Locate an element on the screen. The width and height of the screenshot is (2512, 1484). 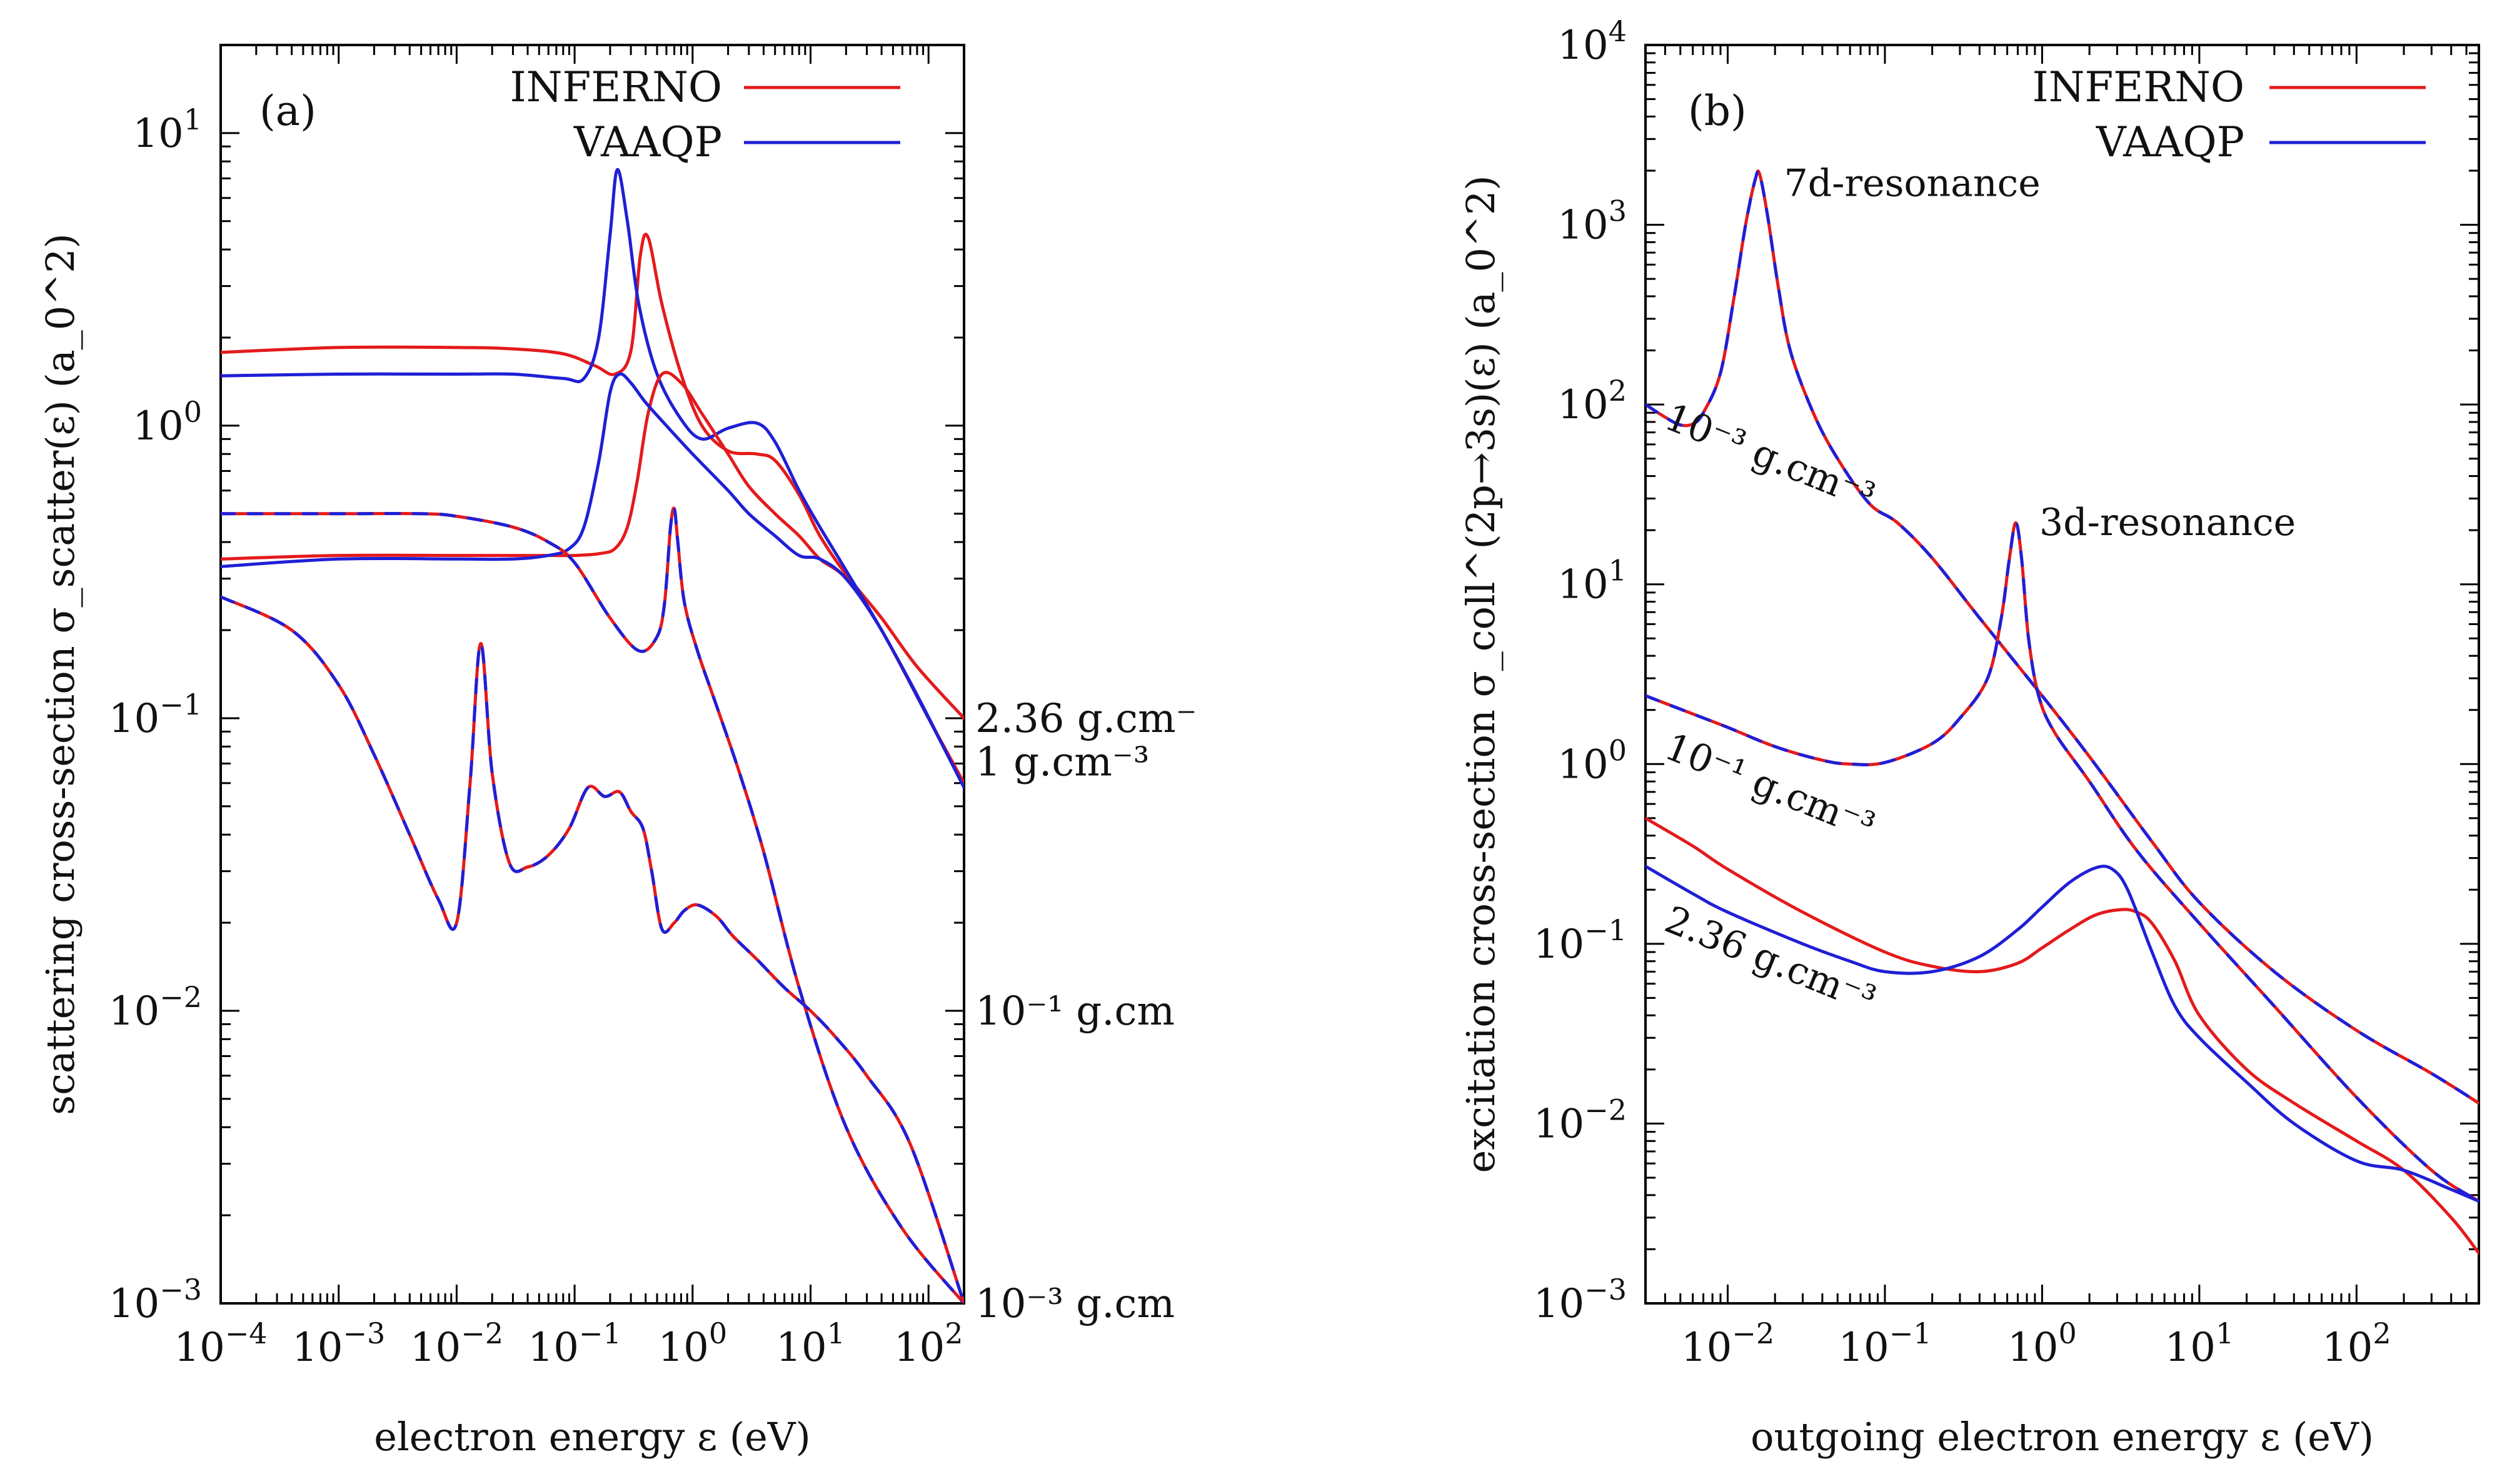
panel-label: (b) is located at coordinates (1717, 111).